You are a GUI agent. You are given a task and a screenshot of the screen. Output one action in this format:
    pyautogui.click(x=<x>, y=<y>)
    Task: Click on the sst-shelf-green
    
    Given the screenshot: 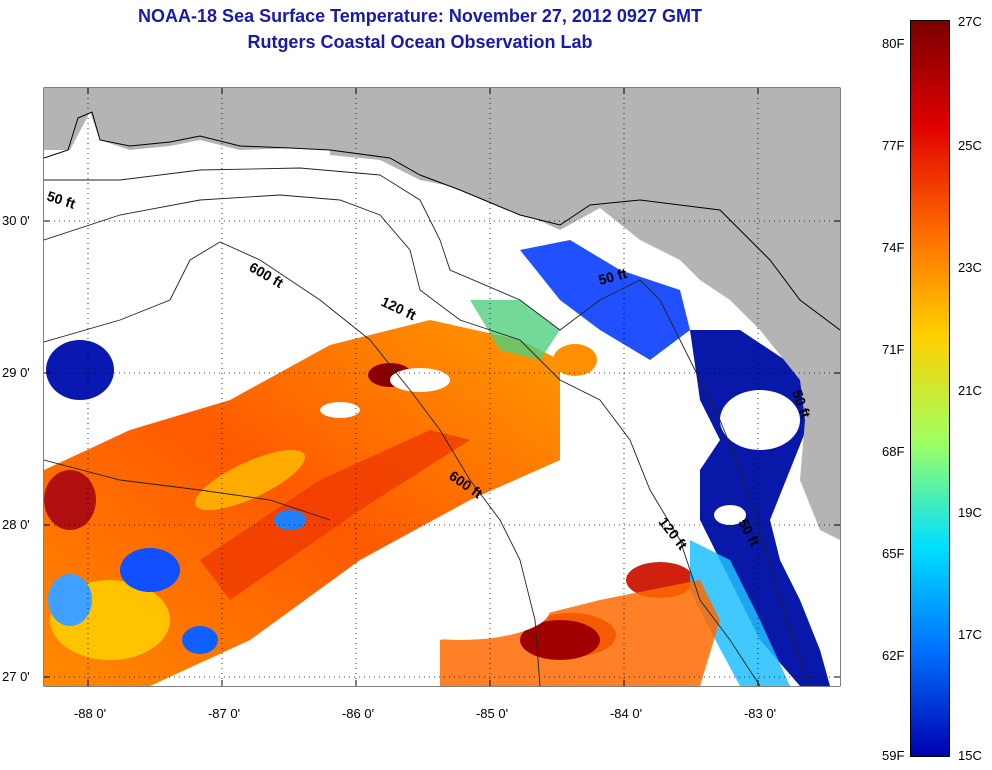 What is the action you would take?
    pyautogui.click(x=515, y=330)
    